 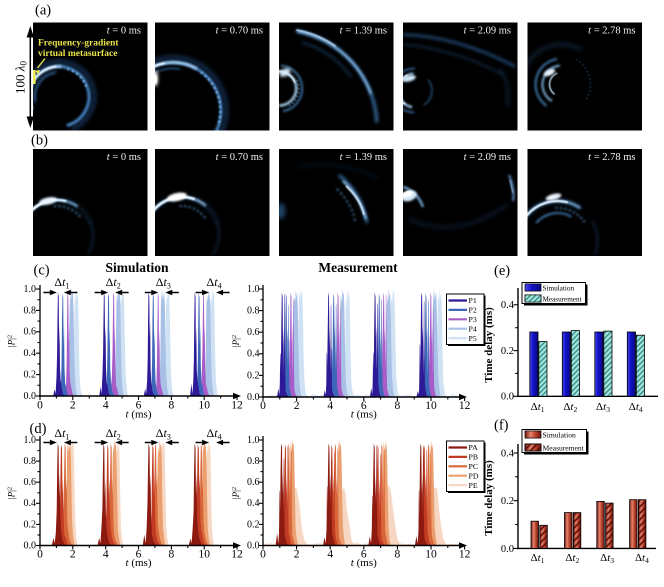 What do you see at coordinates (239, 157) in the screenshot?
I see `svg-text: t = 0.70 ms` at bounding box center [239, 157].